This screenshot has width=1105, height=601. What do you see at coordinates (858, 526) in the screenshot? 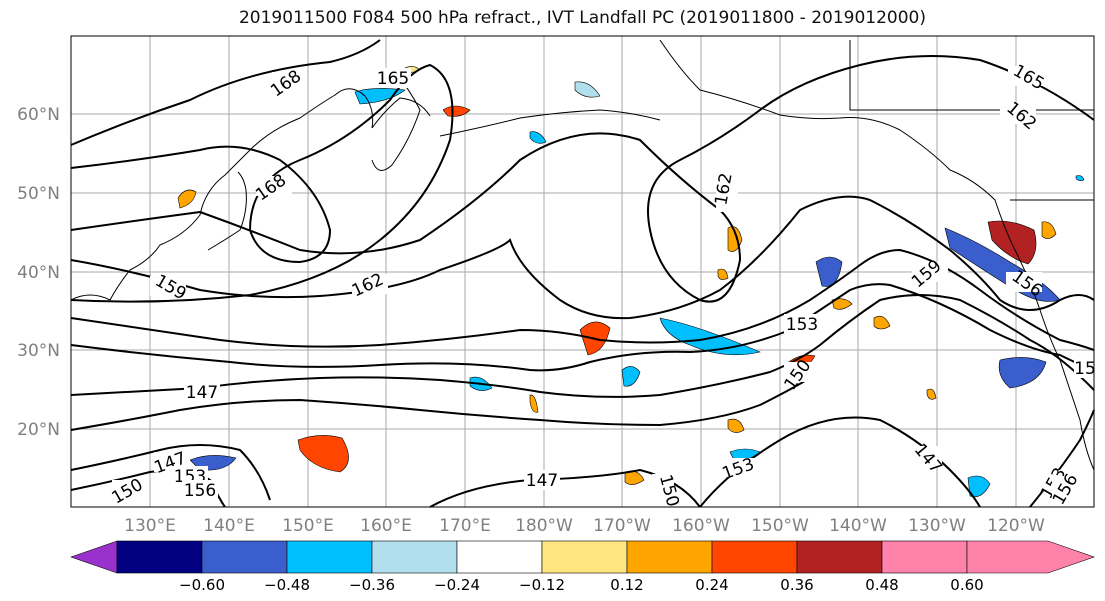
I see `lon-label: 140°W` at bounding box center [858, 526].